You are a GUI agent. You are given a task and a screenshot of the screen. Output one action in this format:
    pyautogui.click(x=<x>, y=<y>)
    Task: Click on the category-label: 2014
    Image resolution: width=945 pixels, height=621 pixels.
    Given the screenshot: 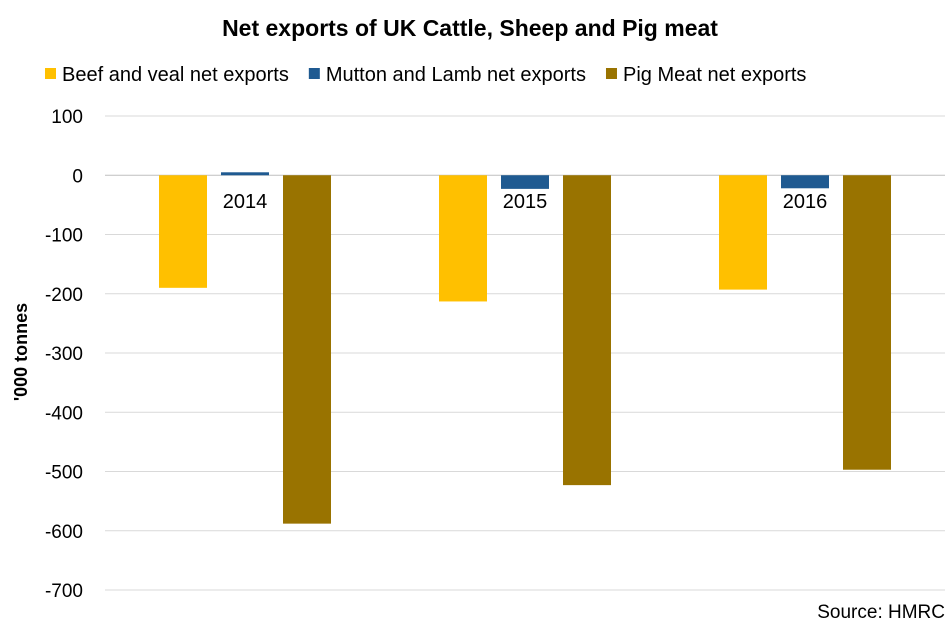 What is the action you would take?
    pyautogui.click(x=245, y=202)
    